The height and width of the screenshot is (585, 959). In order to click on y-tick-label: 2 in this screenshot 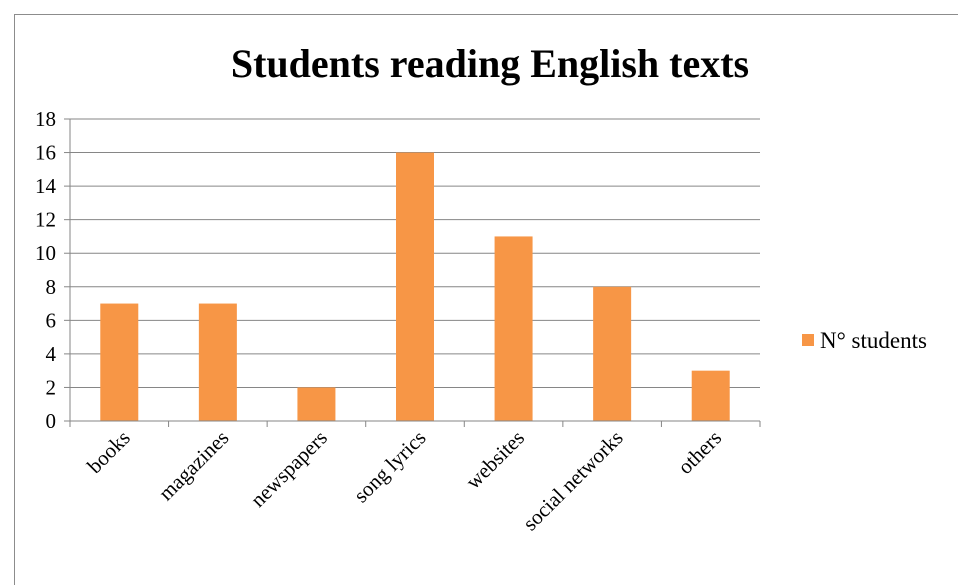, I will do `click(51, 387)`.